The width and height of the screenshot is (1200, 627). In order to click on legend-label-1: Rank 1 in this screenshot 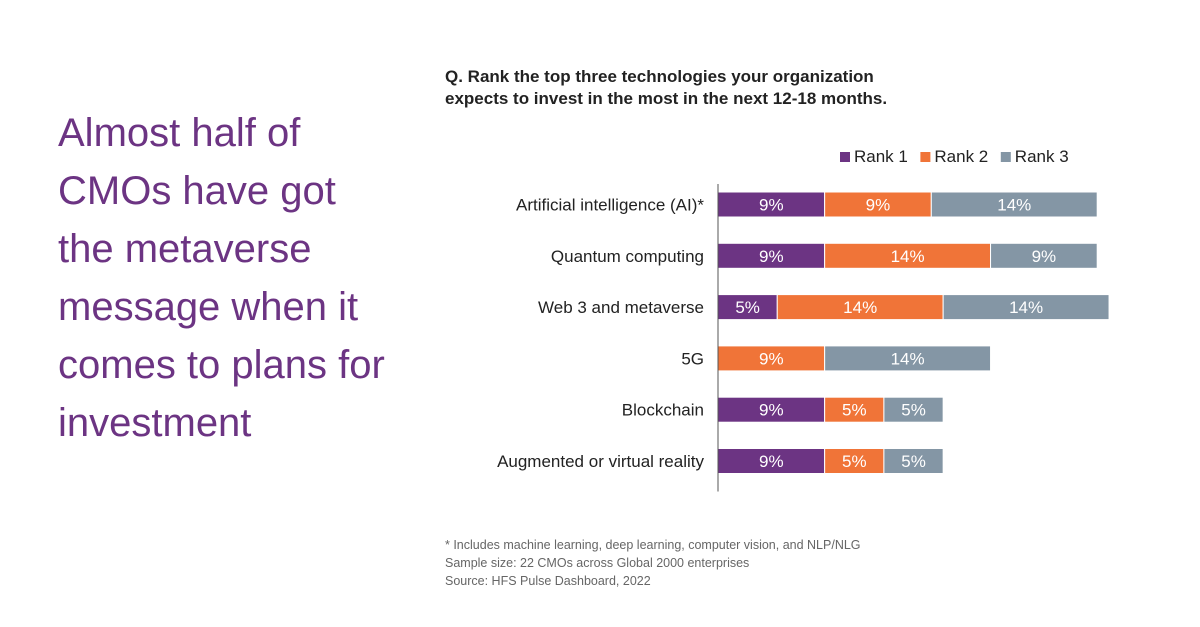, I will do `click(881, 156)`.